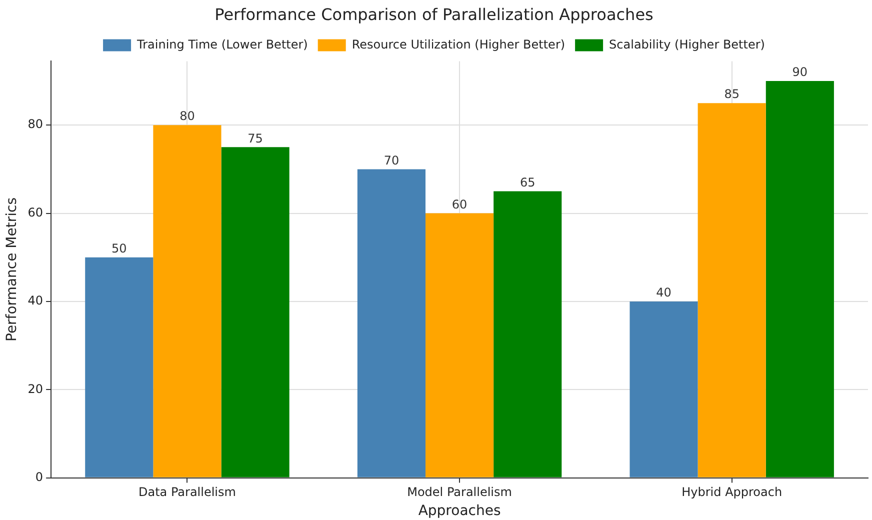 The height and width of the screenshot is (520, 872). I want to click on x-tick-label: Hybrid Approach, so click(732, 492).